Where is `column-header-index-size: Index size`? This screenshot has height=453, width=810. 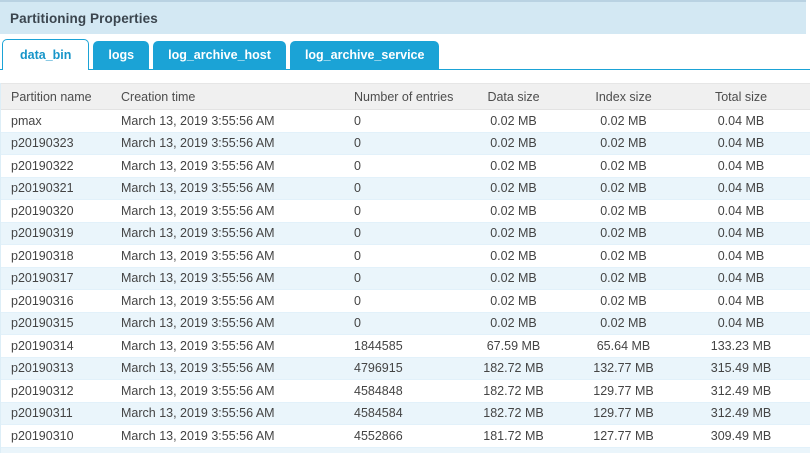
column-header-index-size: Index size is located at coordinates (631, 96).